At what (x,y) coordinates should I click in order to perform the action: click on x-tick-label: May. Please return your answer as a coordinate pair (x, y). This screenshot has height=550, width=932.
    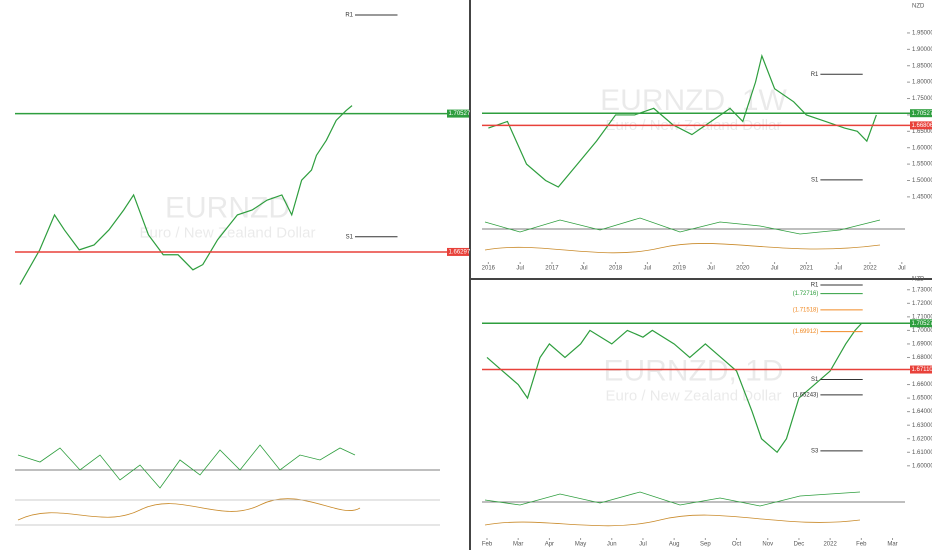
    Looking at the image, I should click on (580, 545).